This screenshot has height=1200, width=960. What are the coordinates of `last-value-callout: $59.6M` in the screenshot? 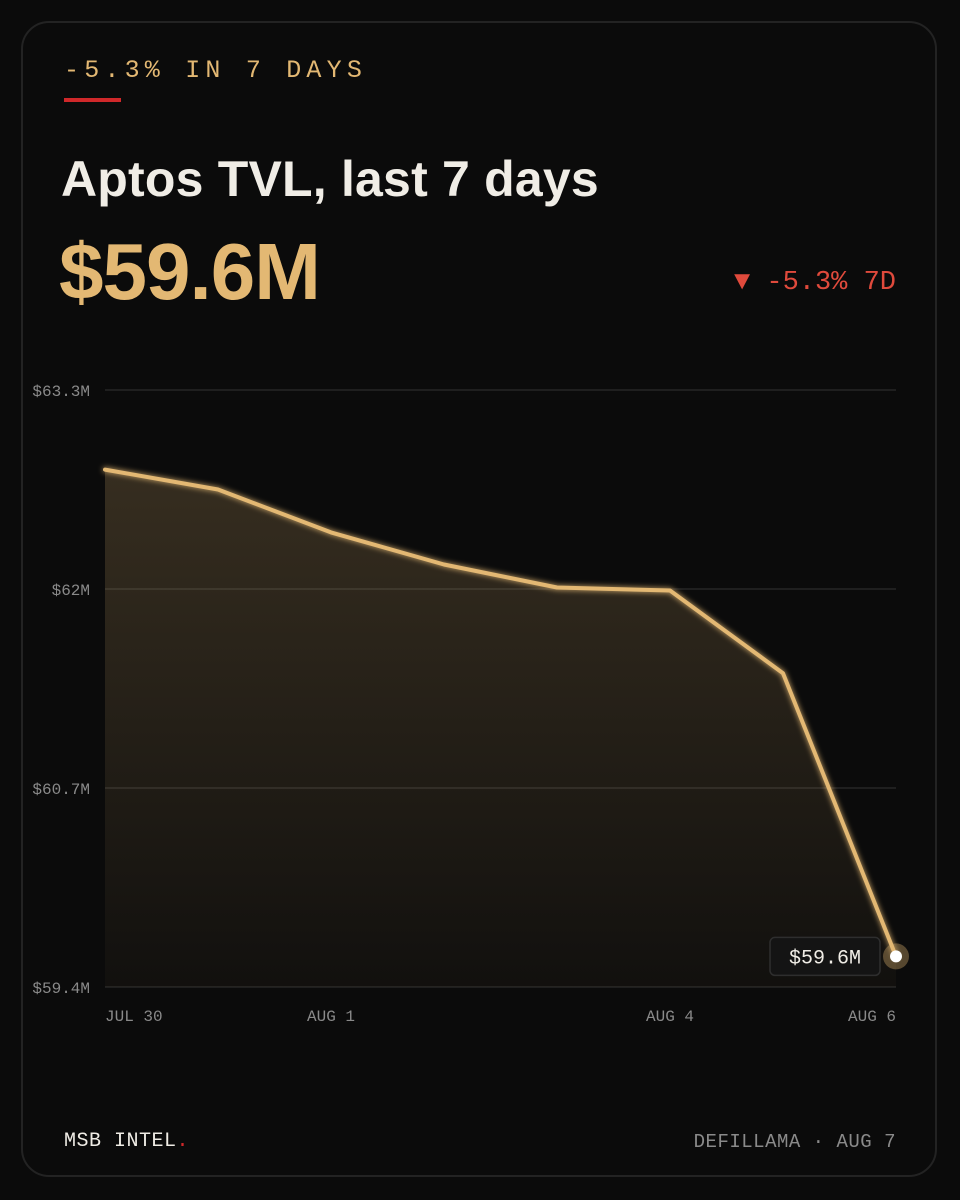 It's located at (825, 956).